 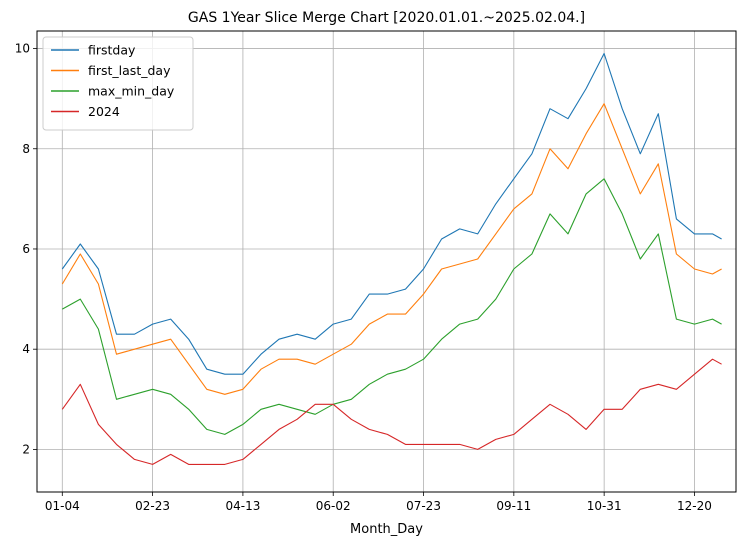 What do you see at coordinates (694, 506) in the screenshot?
I see `x-tick-label: 12-20` at bounding box center [694, 506].